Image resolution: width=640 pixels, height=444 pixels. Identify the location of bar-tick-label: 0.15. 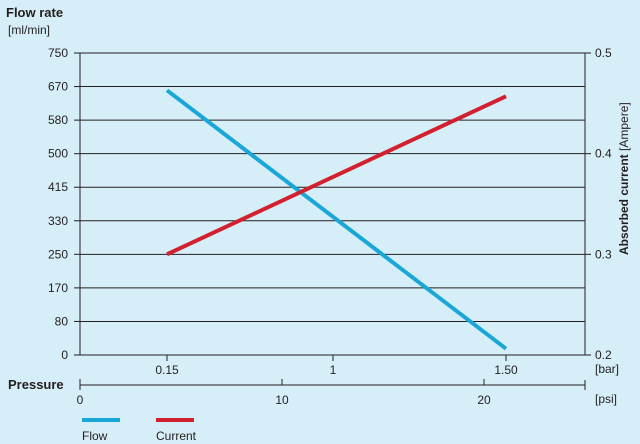
(167, 370).